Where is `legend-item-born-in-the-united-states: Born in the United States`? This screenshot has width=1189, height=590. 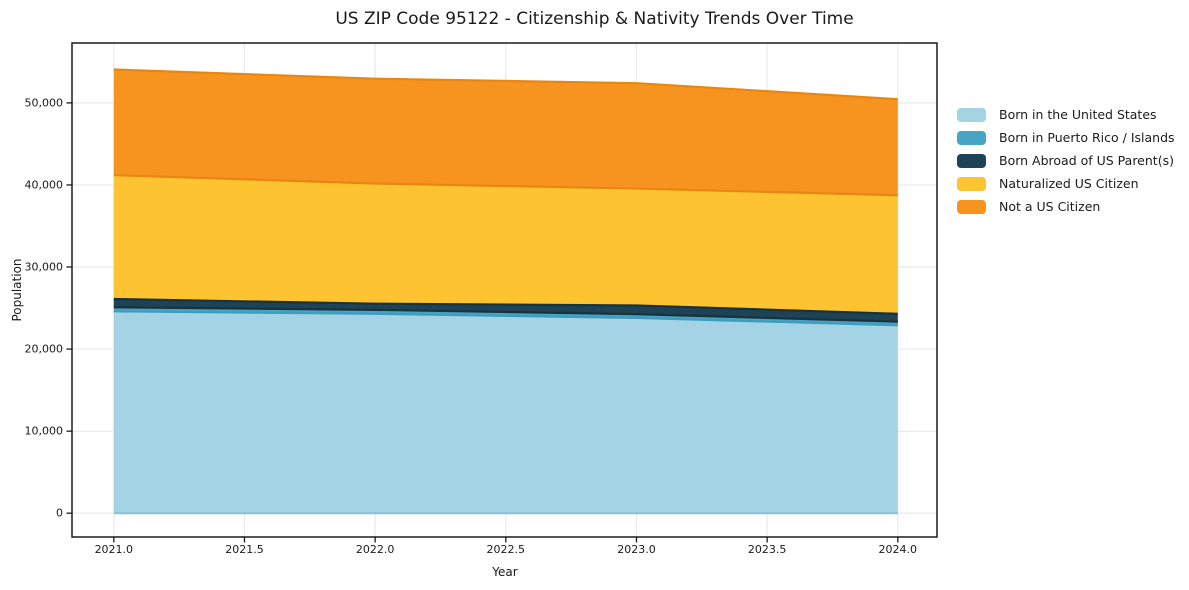
legend-item-born-in-the-united-states: Born in the United States is located at coordinates (1066, 115).